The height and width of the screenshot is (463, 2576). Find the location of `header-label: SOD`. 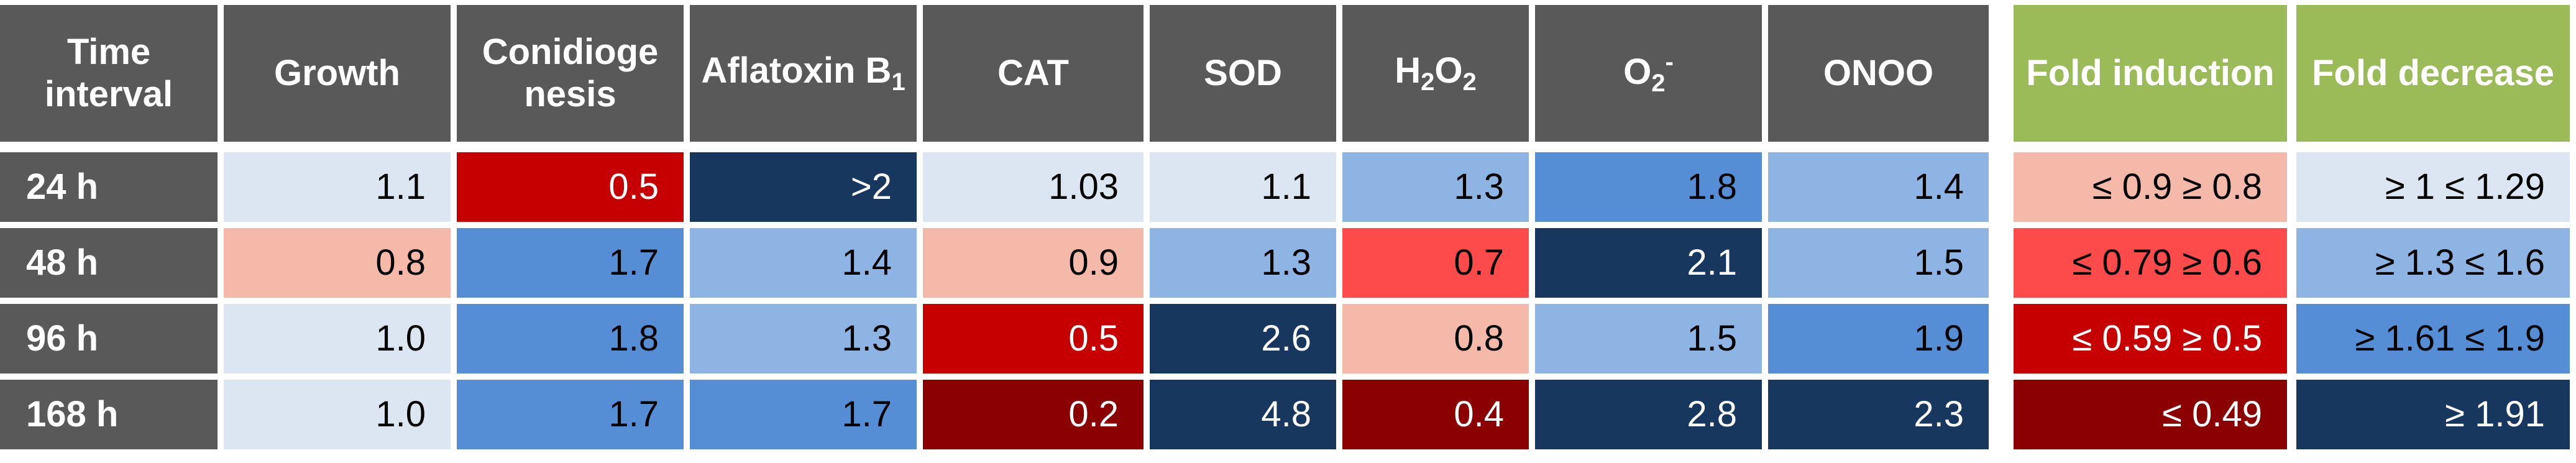

header-label: SOD is located at coordinates (1243, 73).